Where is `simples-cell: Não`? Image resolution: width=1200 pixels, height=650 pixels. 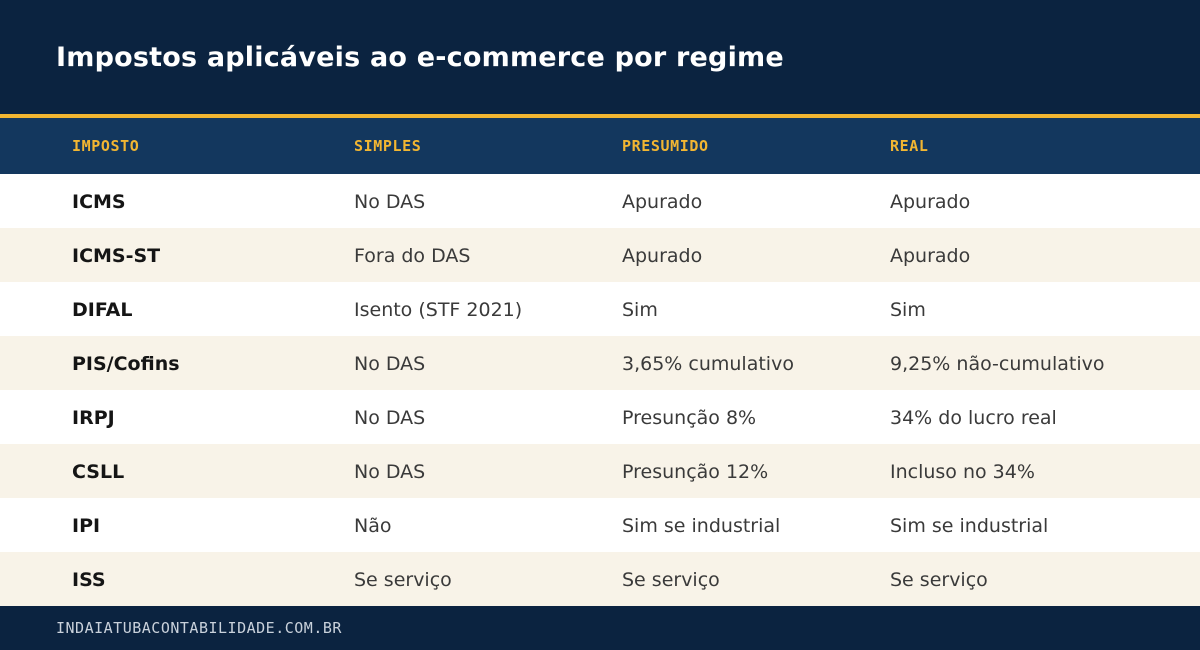 simples-cell: Não is located at coordinates (373, 526).